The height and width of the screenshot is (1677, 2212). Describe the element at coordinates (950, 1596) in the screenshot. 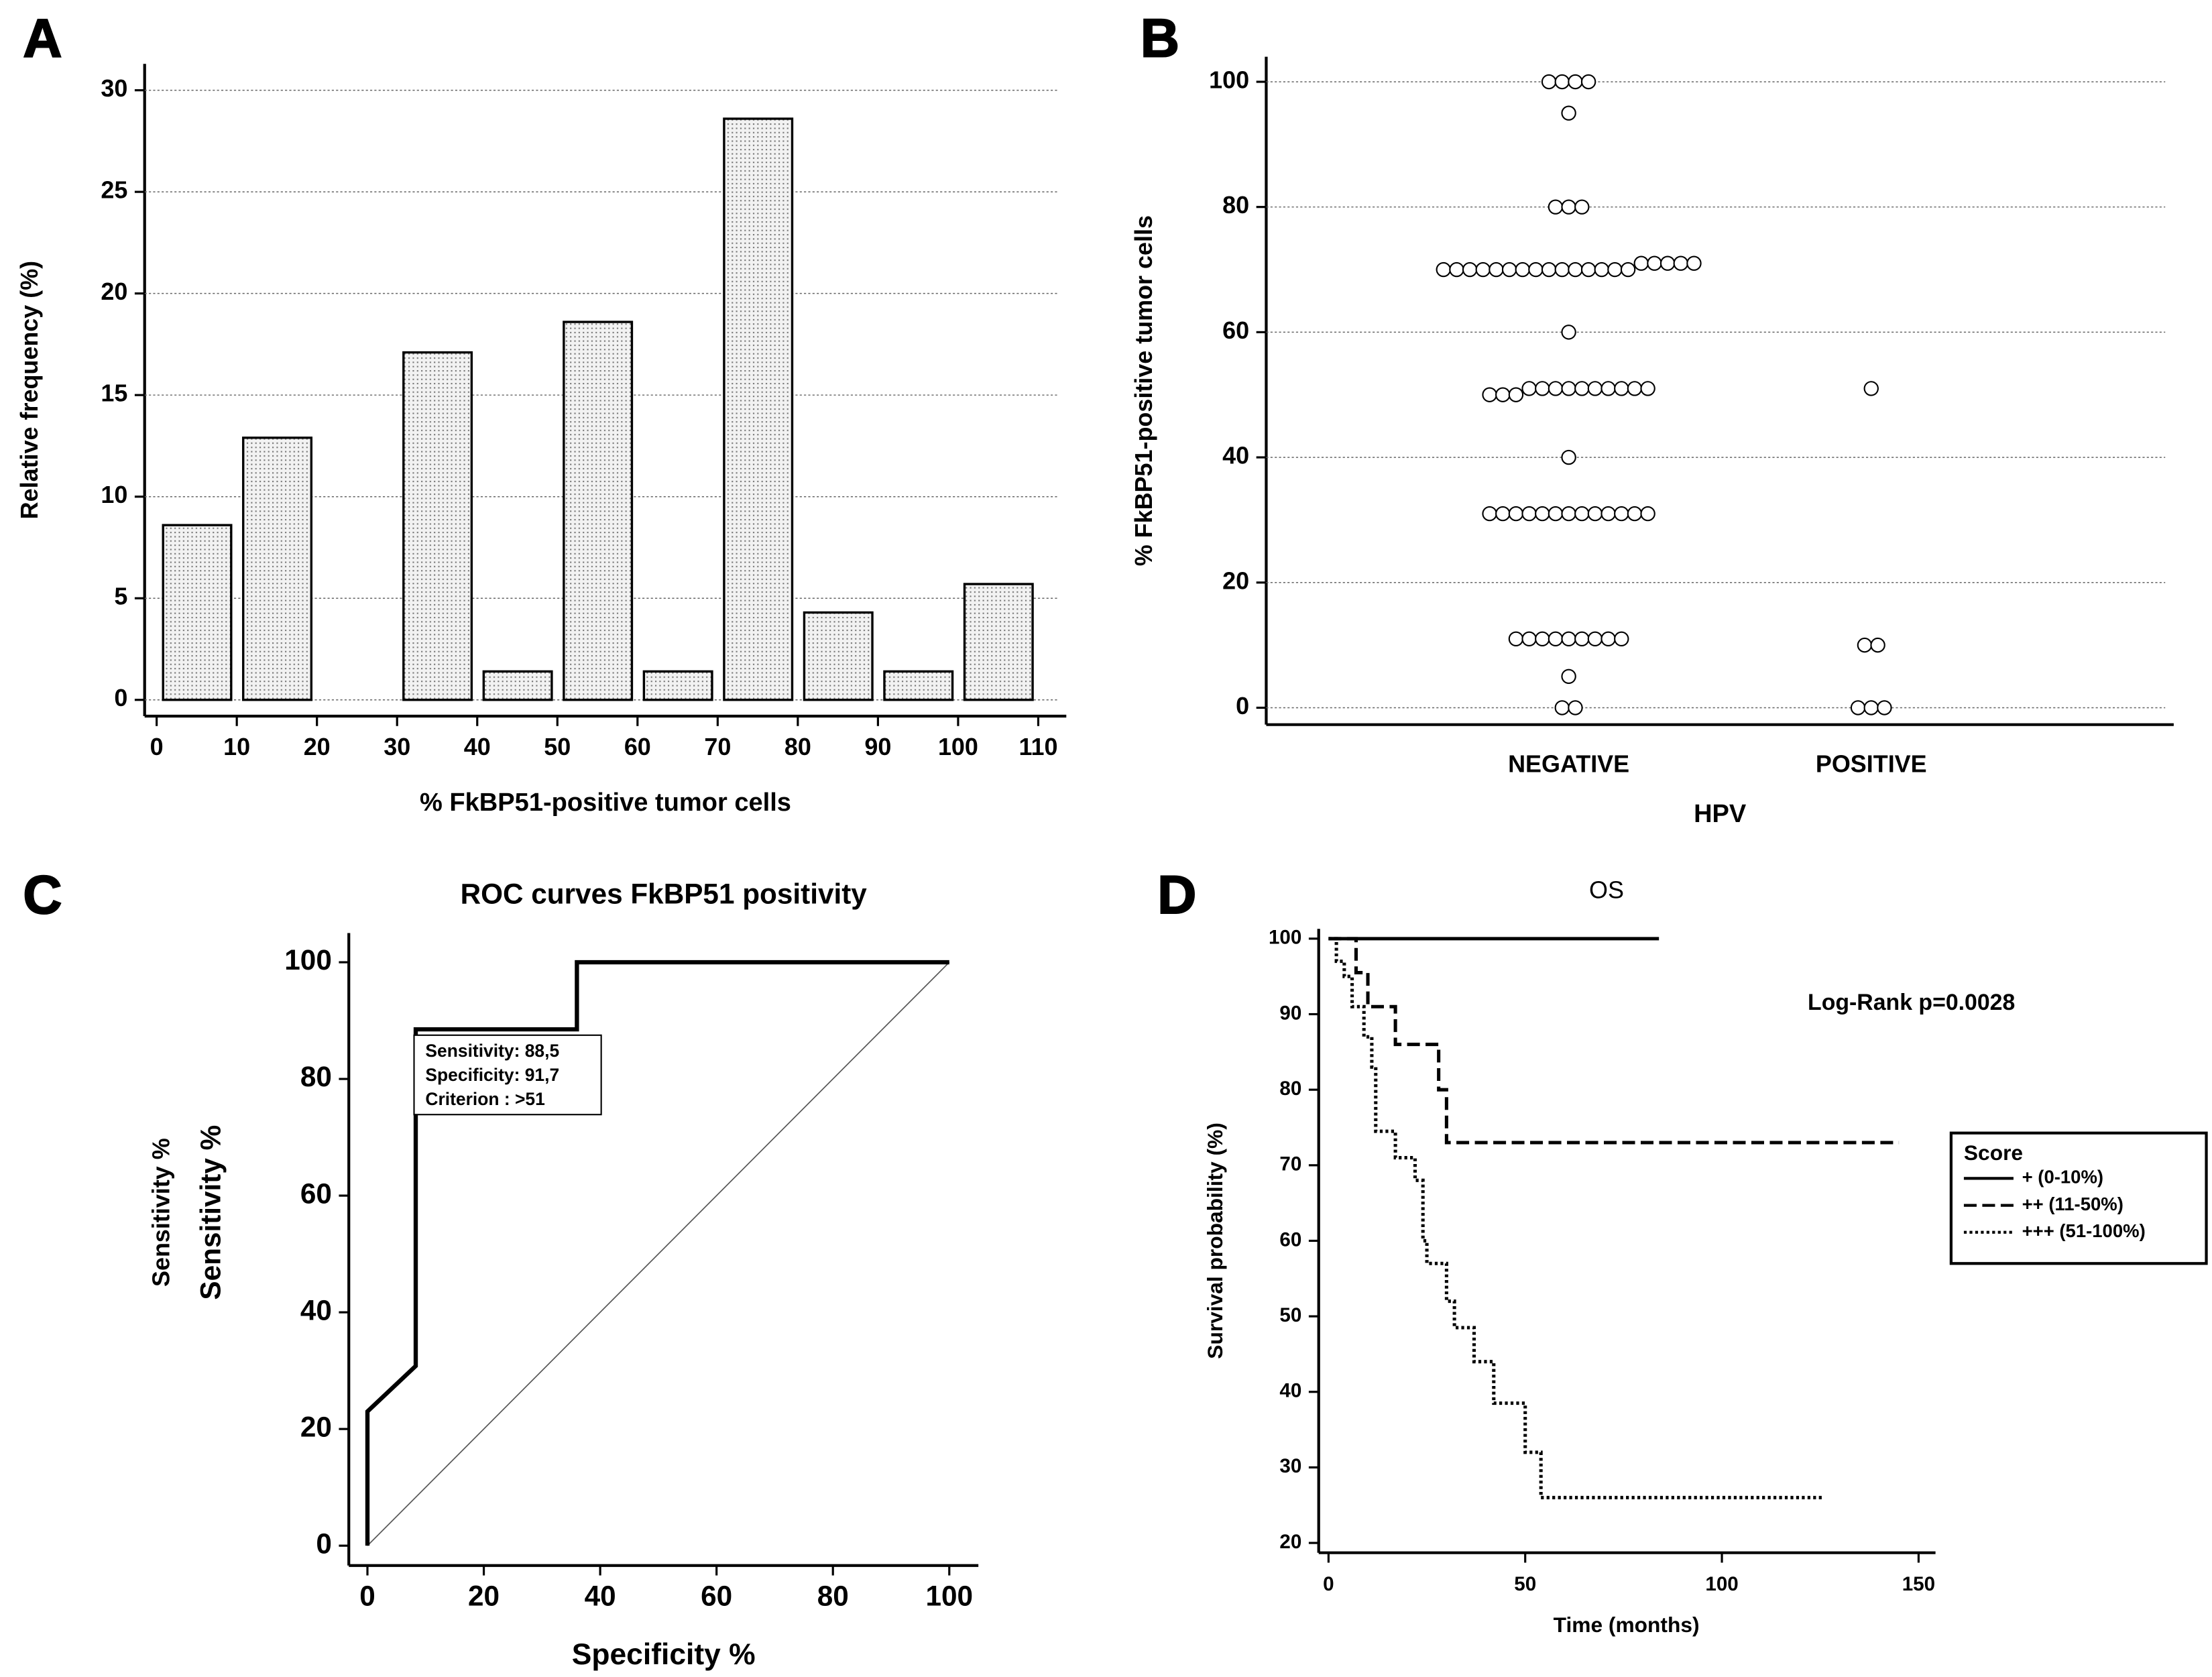

I see `x-tick-label: 100` at that location.